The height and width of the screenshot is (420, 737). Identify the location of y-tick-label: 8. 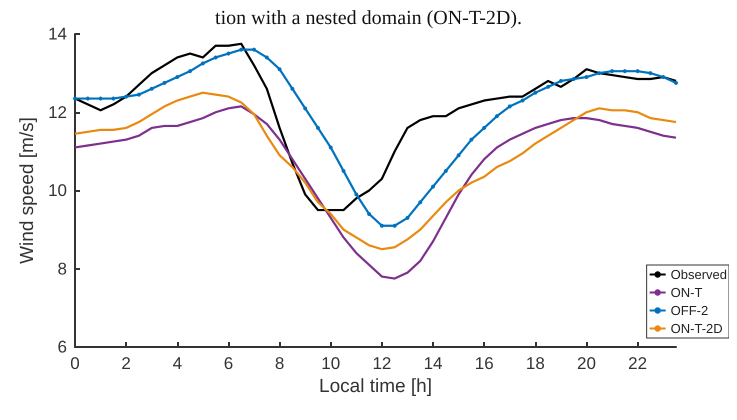
(62, 268).